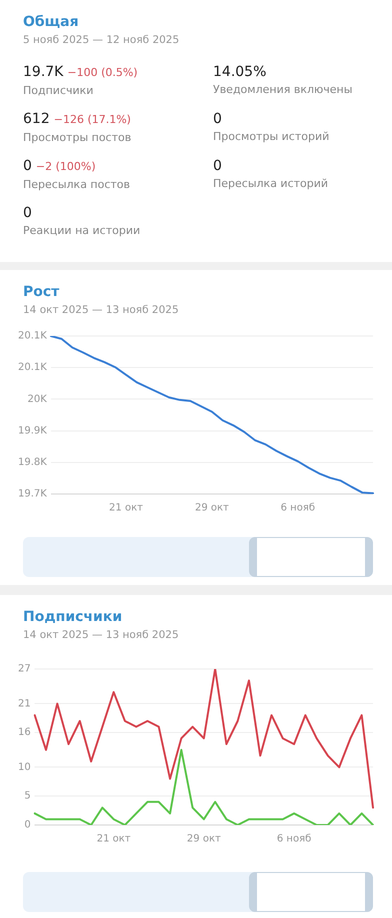 The image size is (392, 918). Describe the element at coordinates (24, 767) in the screenshot. I see `y-tick-label: 10` at that location.